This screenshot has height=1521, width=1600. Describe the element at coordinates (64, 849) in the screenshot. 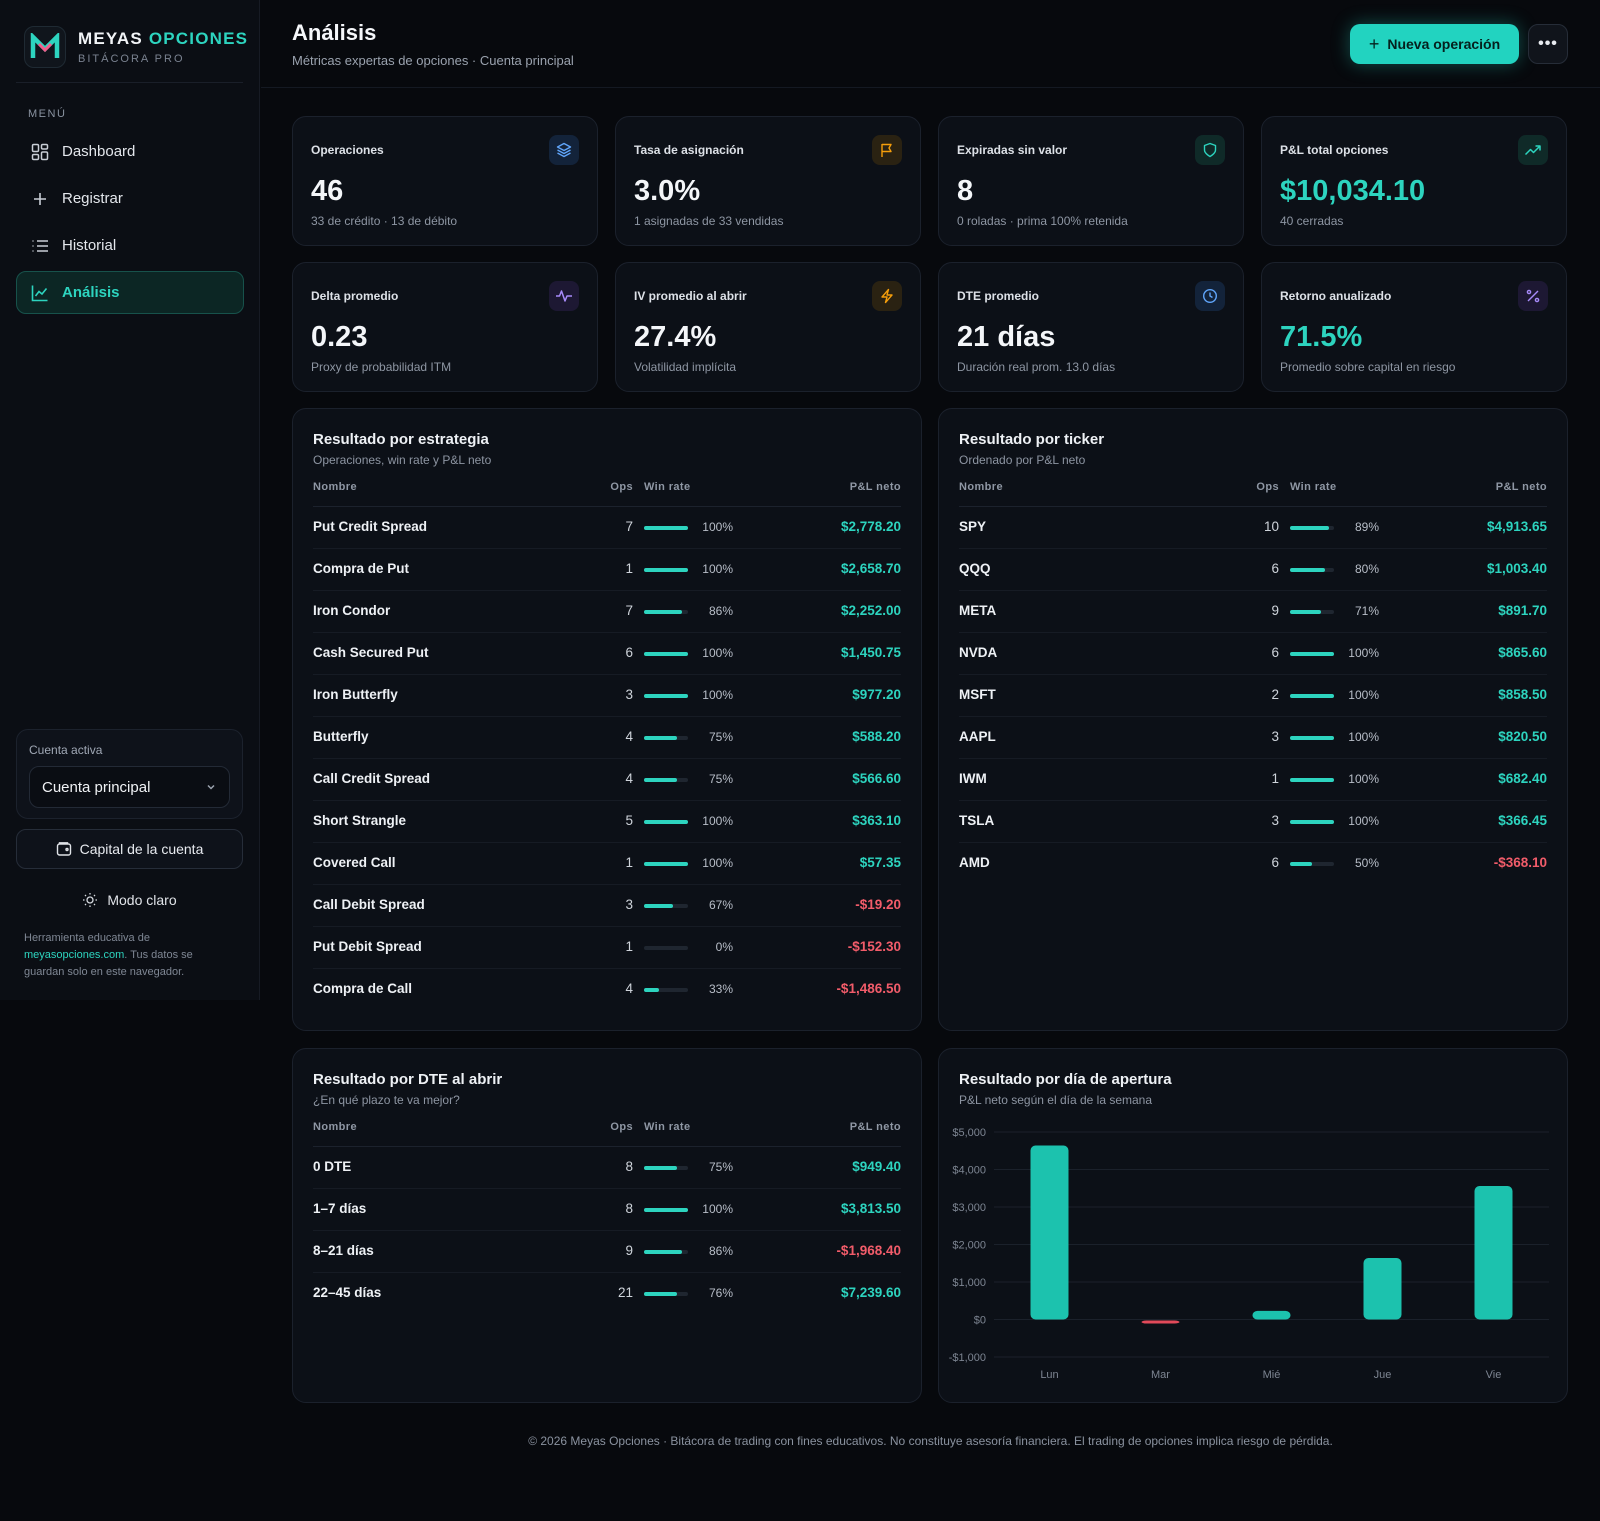

I see `wallet-icon` at that location.